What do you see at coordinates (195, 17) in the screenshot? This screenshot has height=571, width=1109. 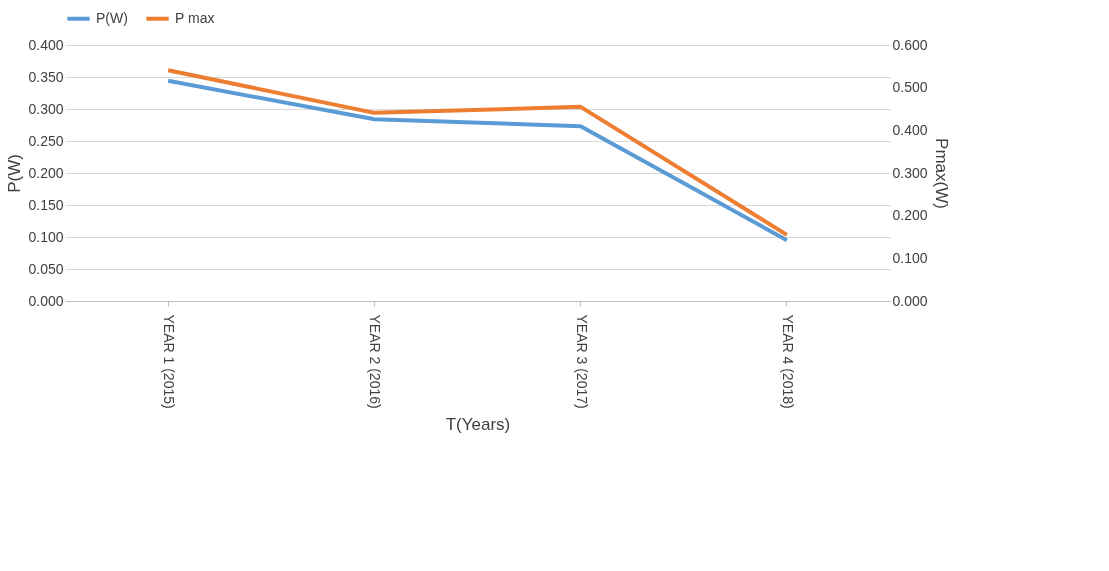 I see `legend-label: P max` at bounding box center [195, 17].